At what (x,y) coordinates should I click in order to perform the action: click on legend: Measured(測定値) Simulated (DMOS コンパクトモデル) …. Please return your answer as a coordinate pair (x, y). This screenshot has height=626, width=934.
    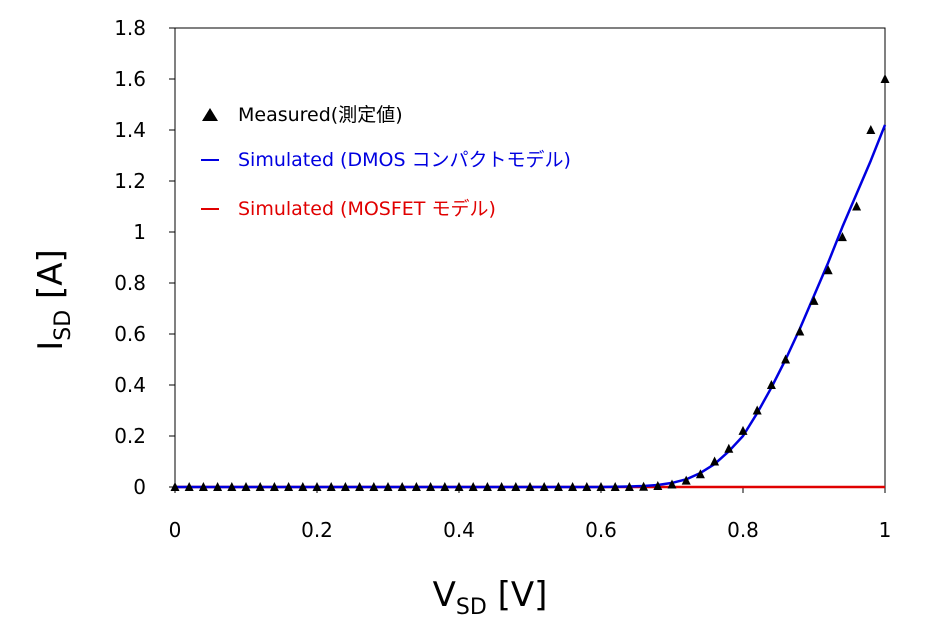
    Looking at the image, I should click on (386, 162).